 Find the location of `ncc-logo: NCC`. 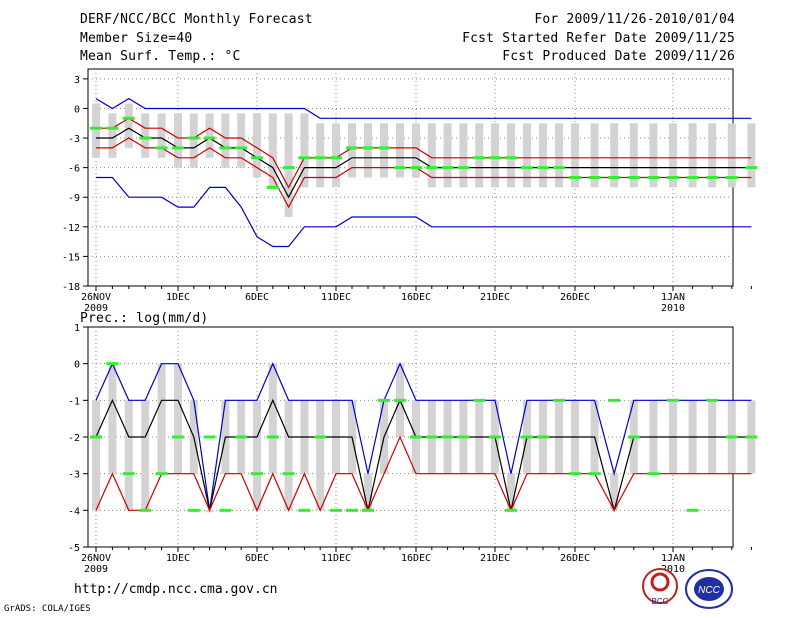

ncc-logo: NCC is located at coordinates (709, 589).